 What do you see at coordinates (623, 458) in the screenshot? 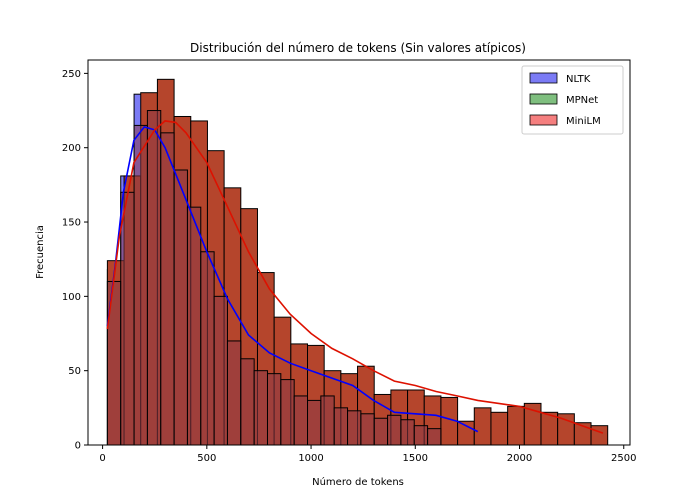
I see `x-tick-label: 2500` at bounding box center [623, 458].